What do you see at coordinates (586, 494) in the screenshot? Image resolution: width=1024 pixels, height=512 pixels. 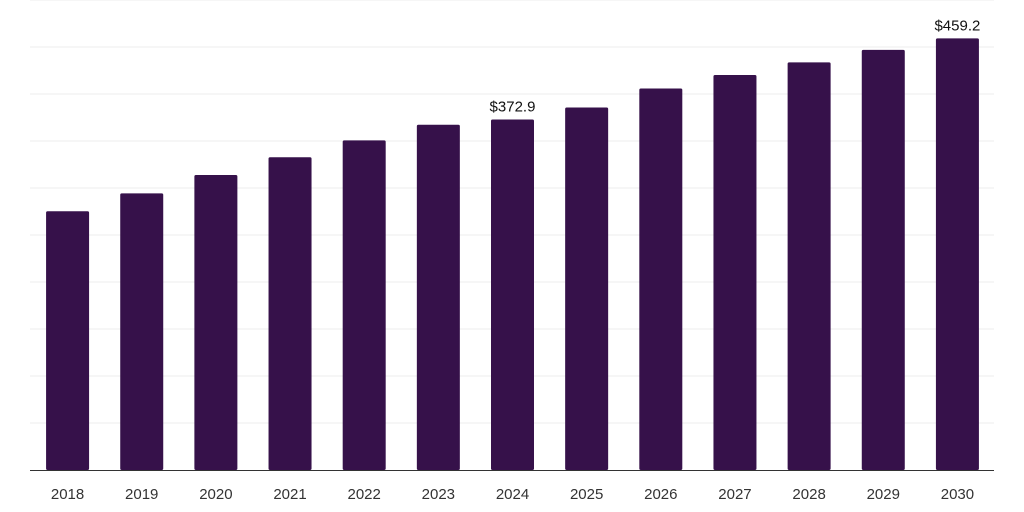 I see `x-tick-label-2025: 2025` at bounding box center [586, 494].